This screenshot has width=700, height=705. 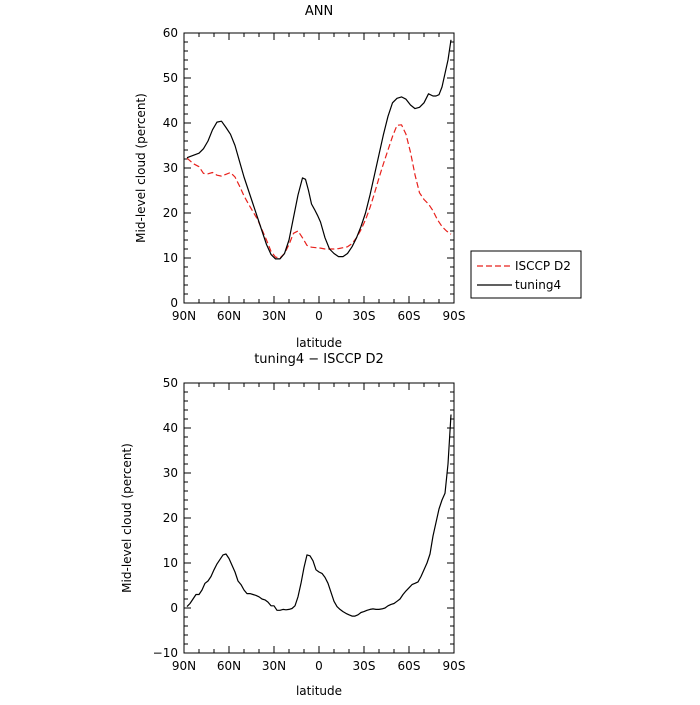 What do you see at coordinates (170, 123) in the screenshot?
I see `top-y-tick-label: 40` at bounding box center [170, 123].